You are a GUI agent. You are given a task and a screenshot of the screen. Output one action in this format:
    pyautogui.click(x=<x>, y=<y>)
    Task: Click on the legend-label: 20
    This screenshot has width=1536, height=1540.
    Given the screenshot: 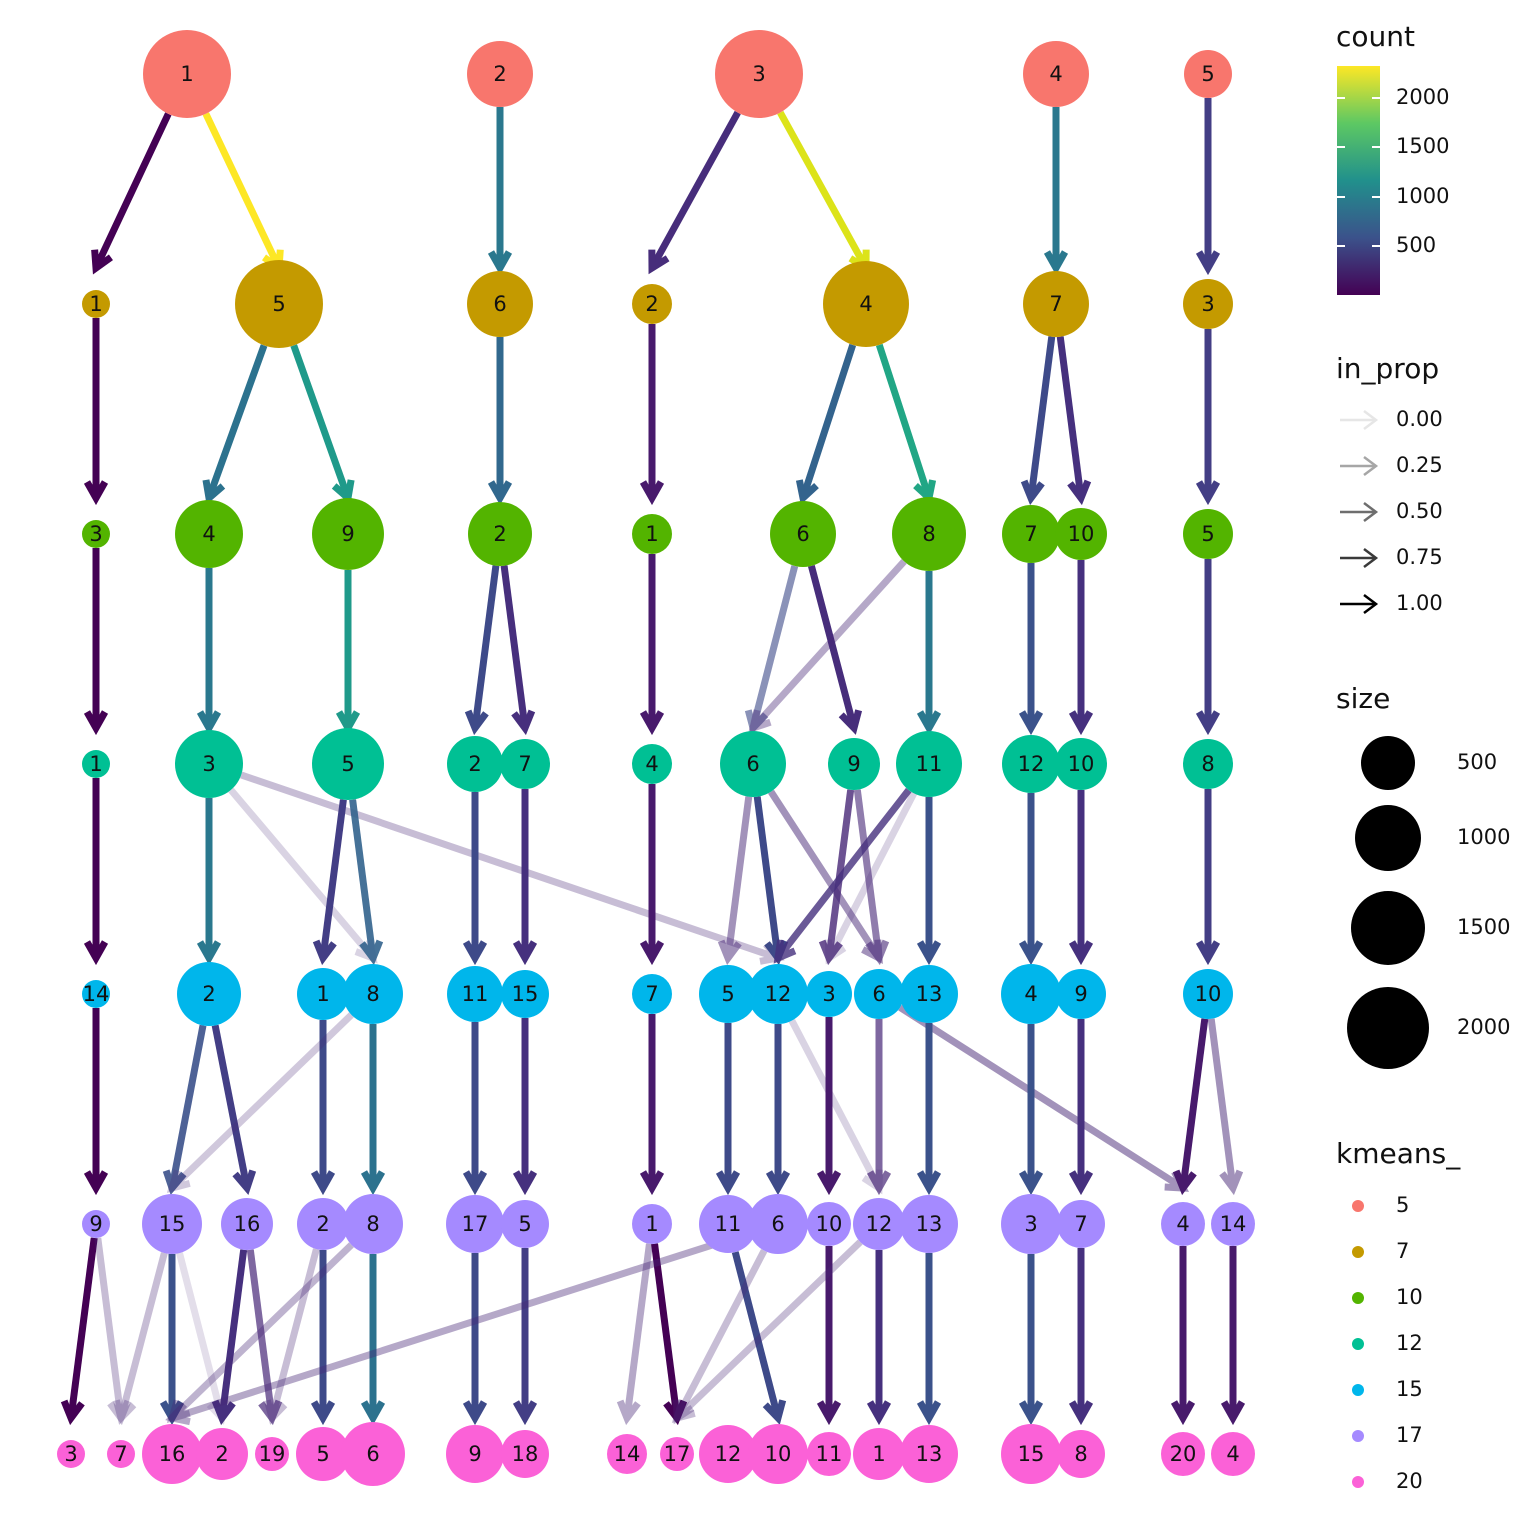 What is the action you would take?
    pyautogui.click(x=1409, y=1481)
    